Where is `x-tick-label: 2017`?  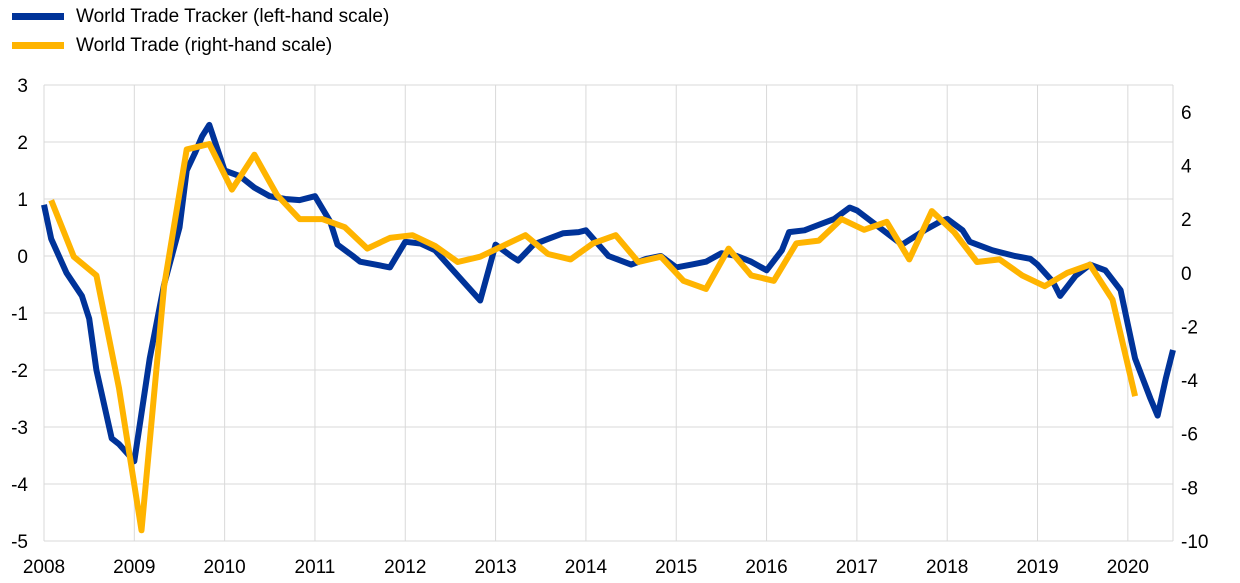 x-tick-label: 2017 is located at coordinates (857, 567).